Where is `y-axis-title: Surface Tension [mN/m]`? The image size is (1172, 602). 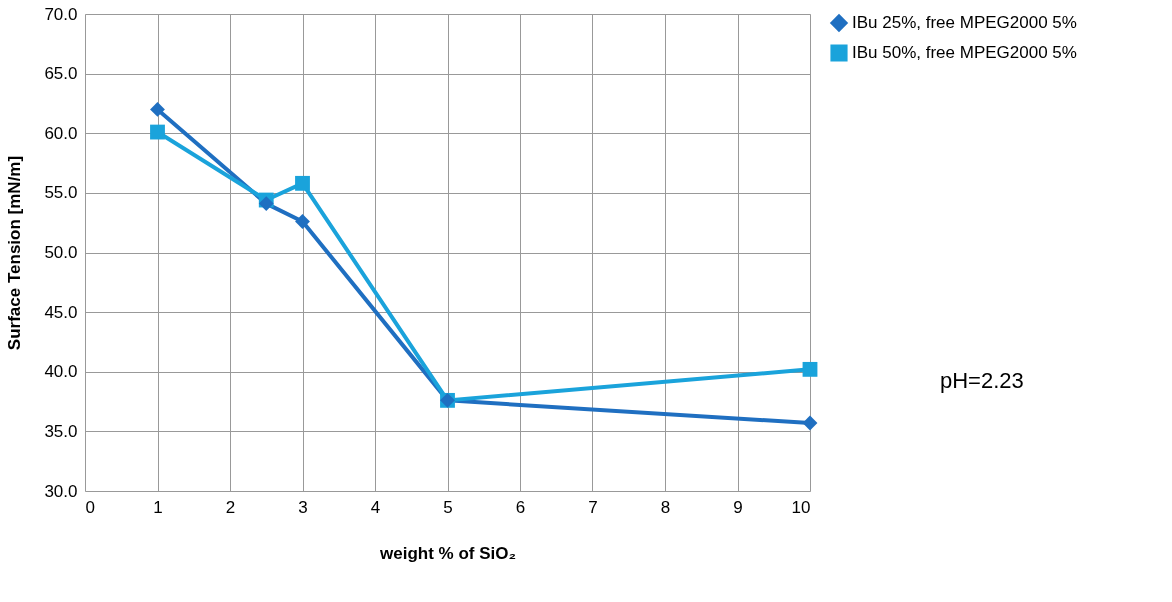 y-axis-title: Surface Tension [mN/m] is located at coordinates (15, 253).